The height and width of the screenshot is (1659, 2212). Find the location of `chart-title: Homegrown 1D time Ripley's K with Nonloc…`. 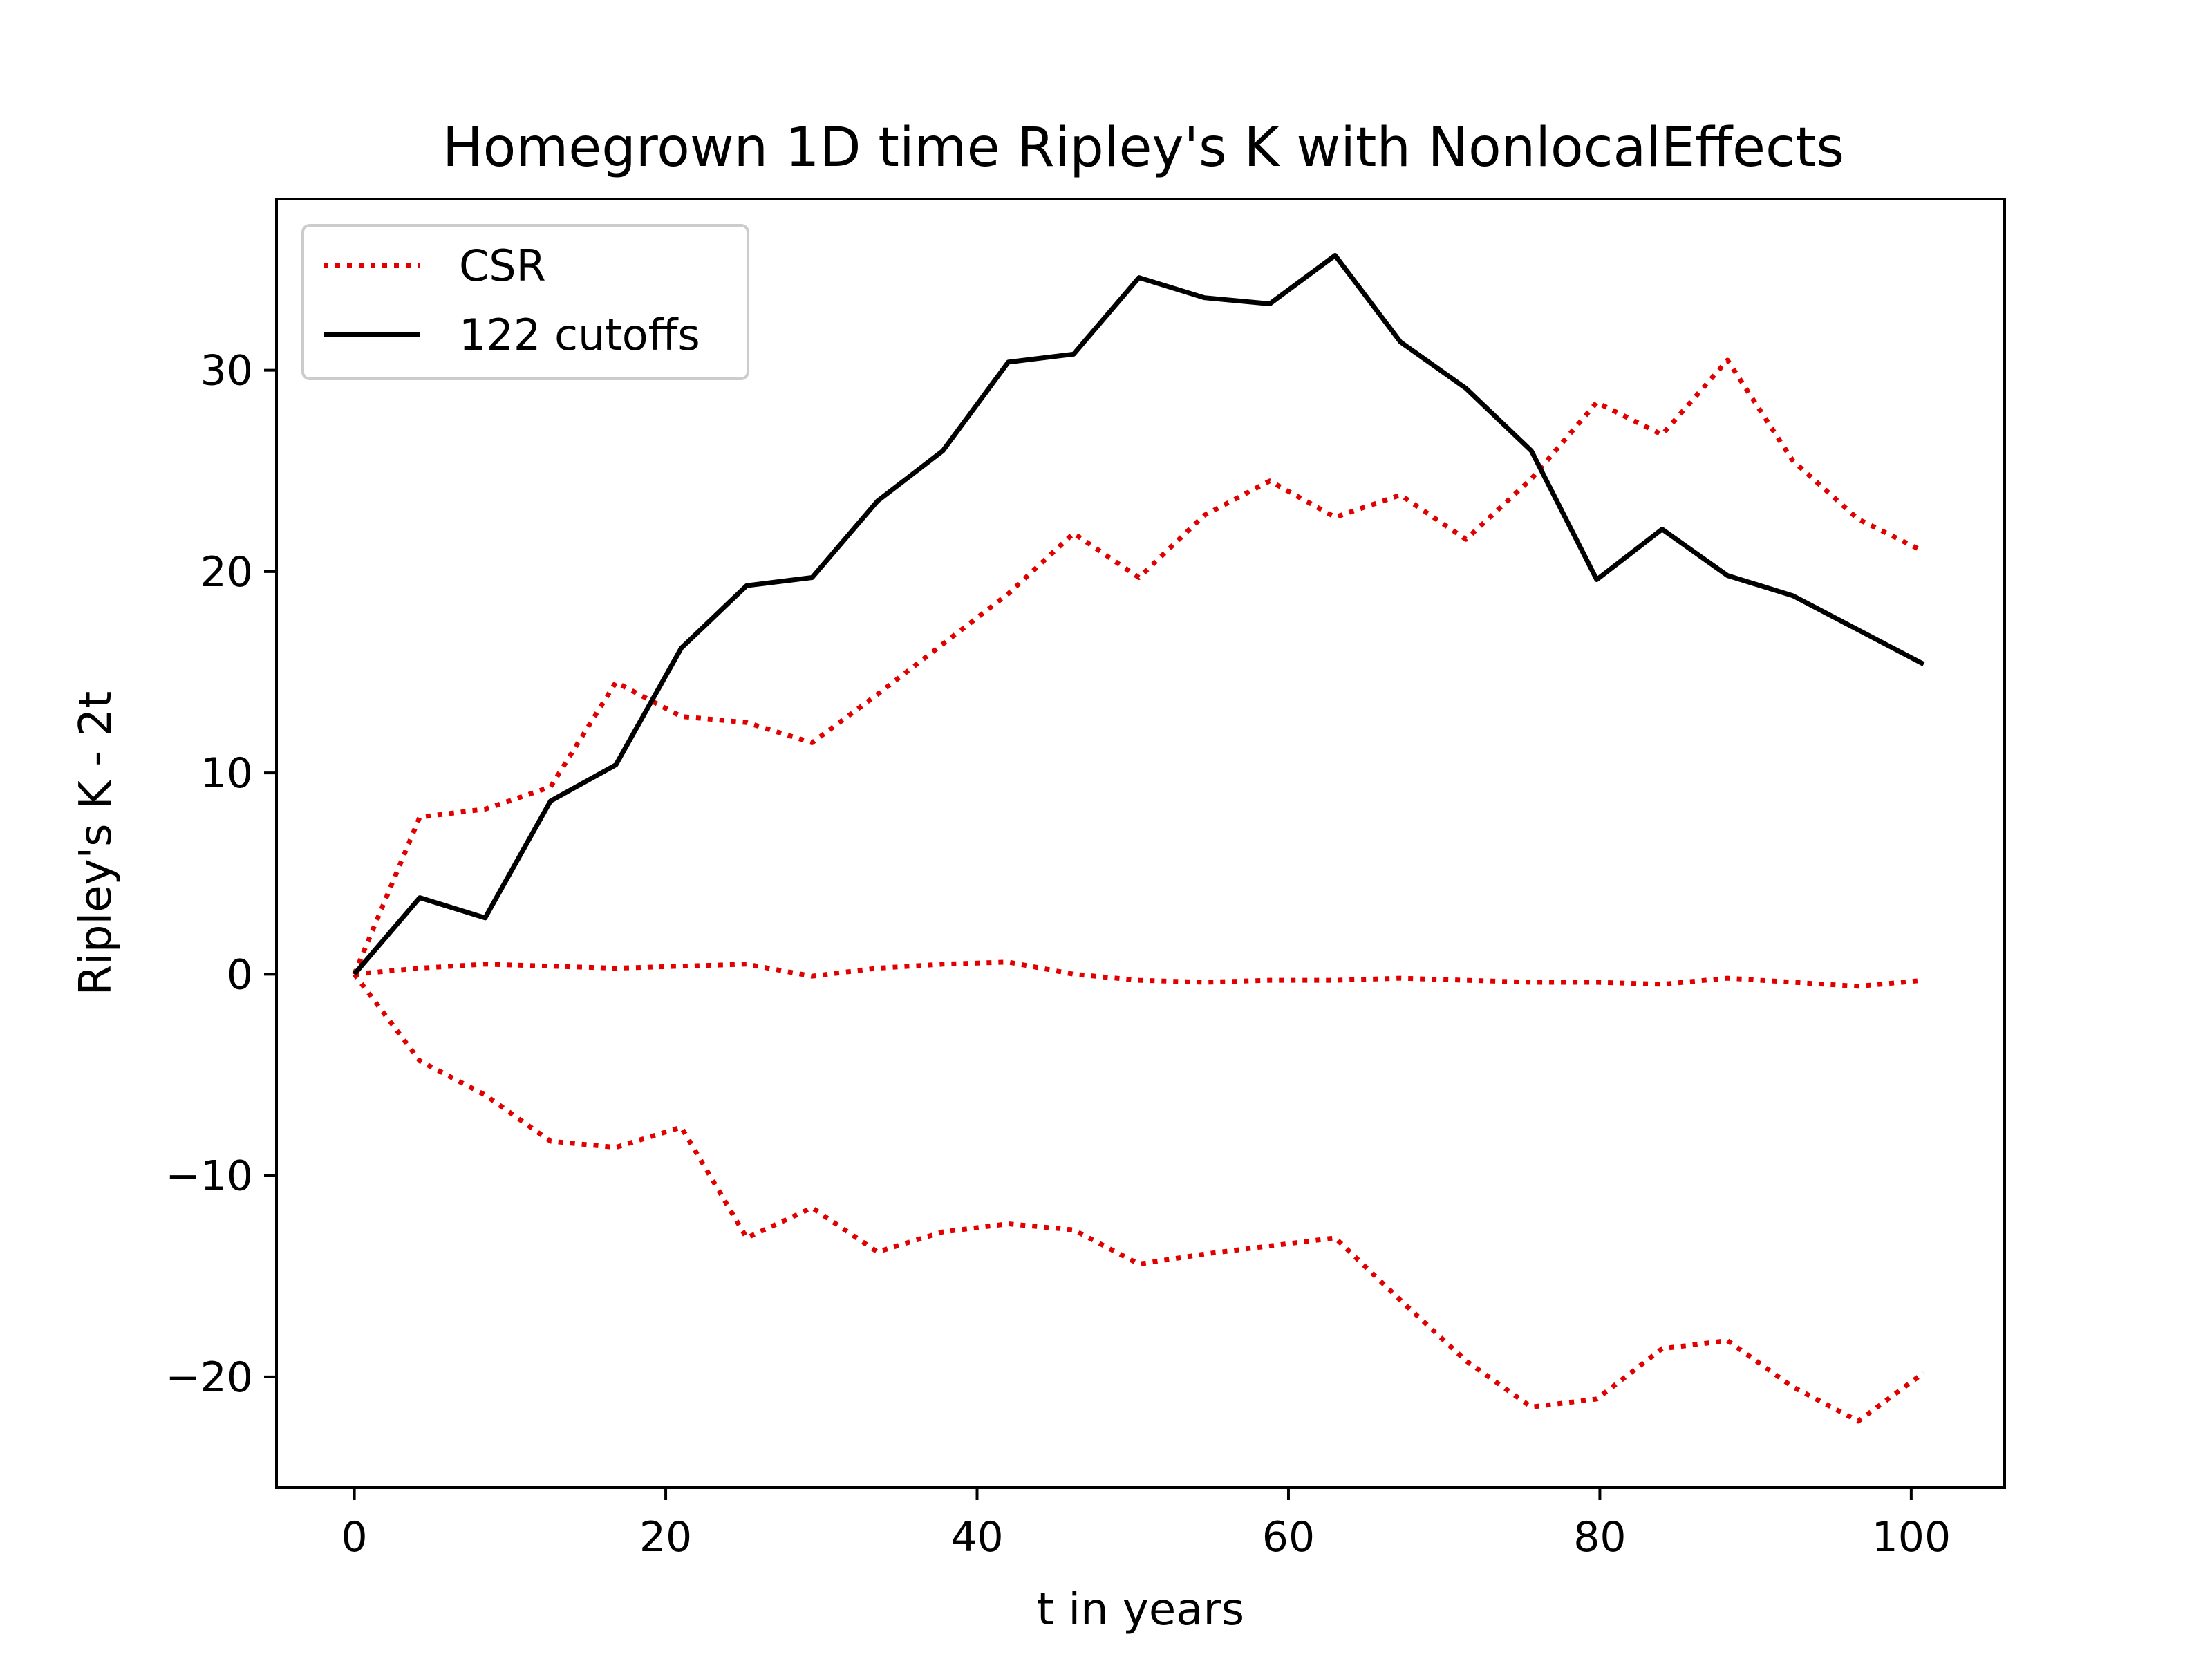

chart-title: Homegrown 1D time Ripley's K with Nonloc… is located at coordinates (1143, 148).